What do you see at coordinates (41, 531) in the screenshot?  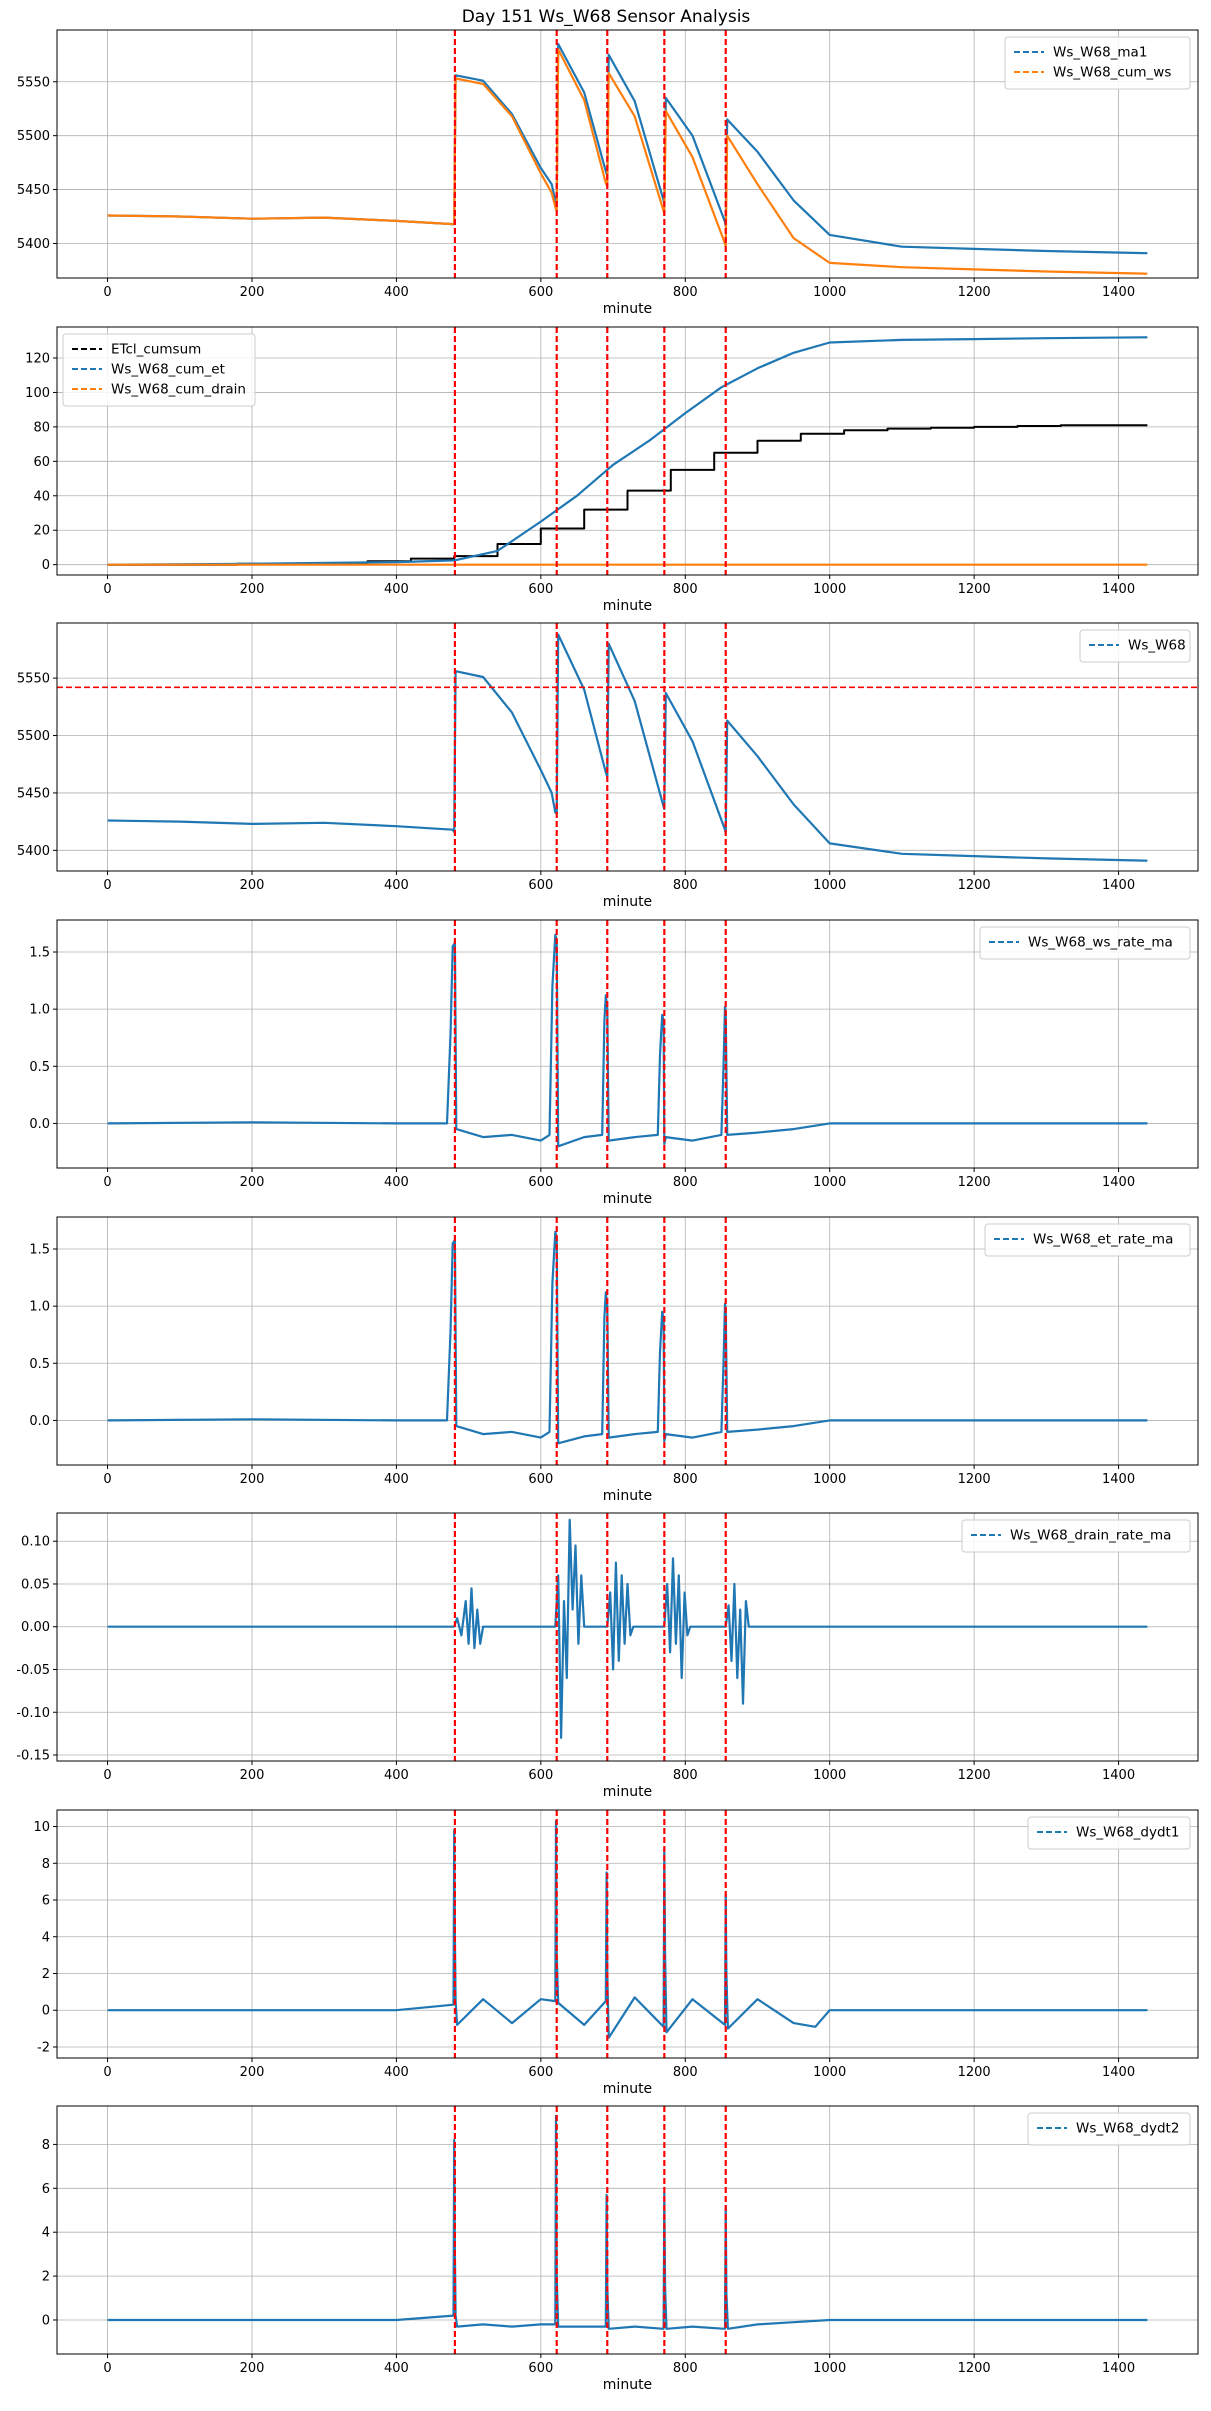 I see `y-tick-label: 20` at bounding box center [41, 531].